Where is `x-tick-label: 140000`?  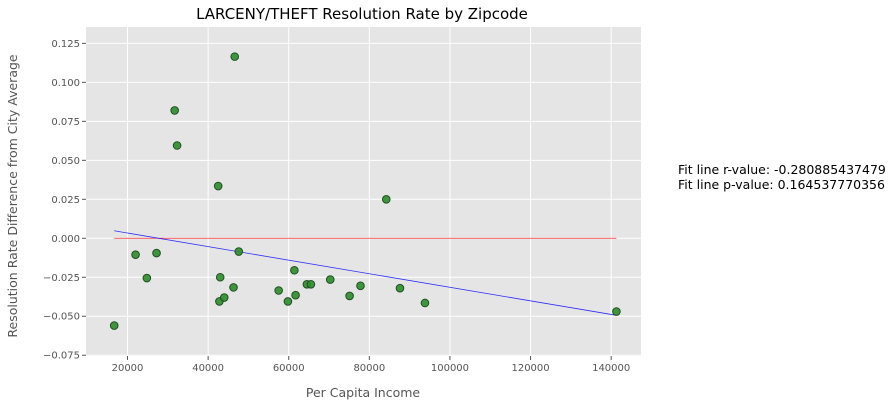 x-tick-label: 140000 is located at coordinates (611, 368).